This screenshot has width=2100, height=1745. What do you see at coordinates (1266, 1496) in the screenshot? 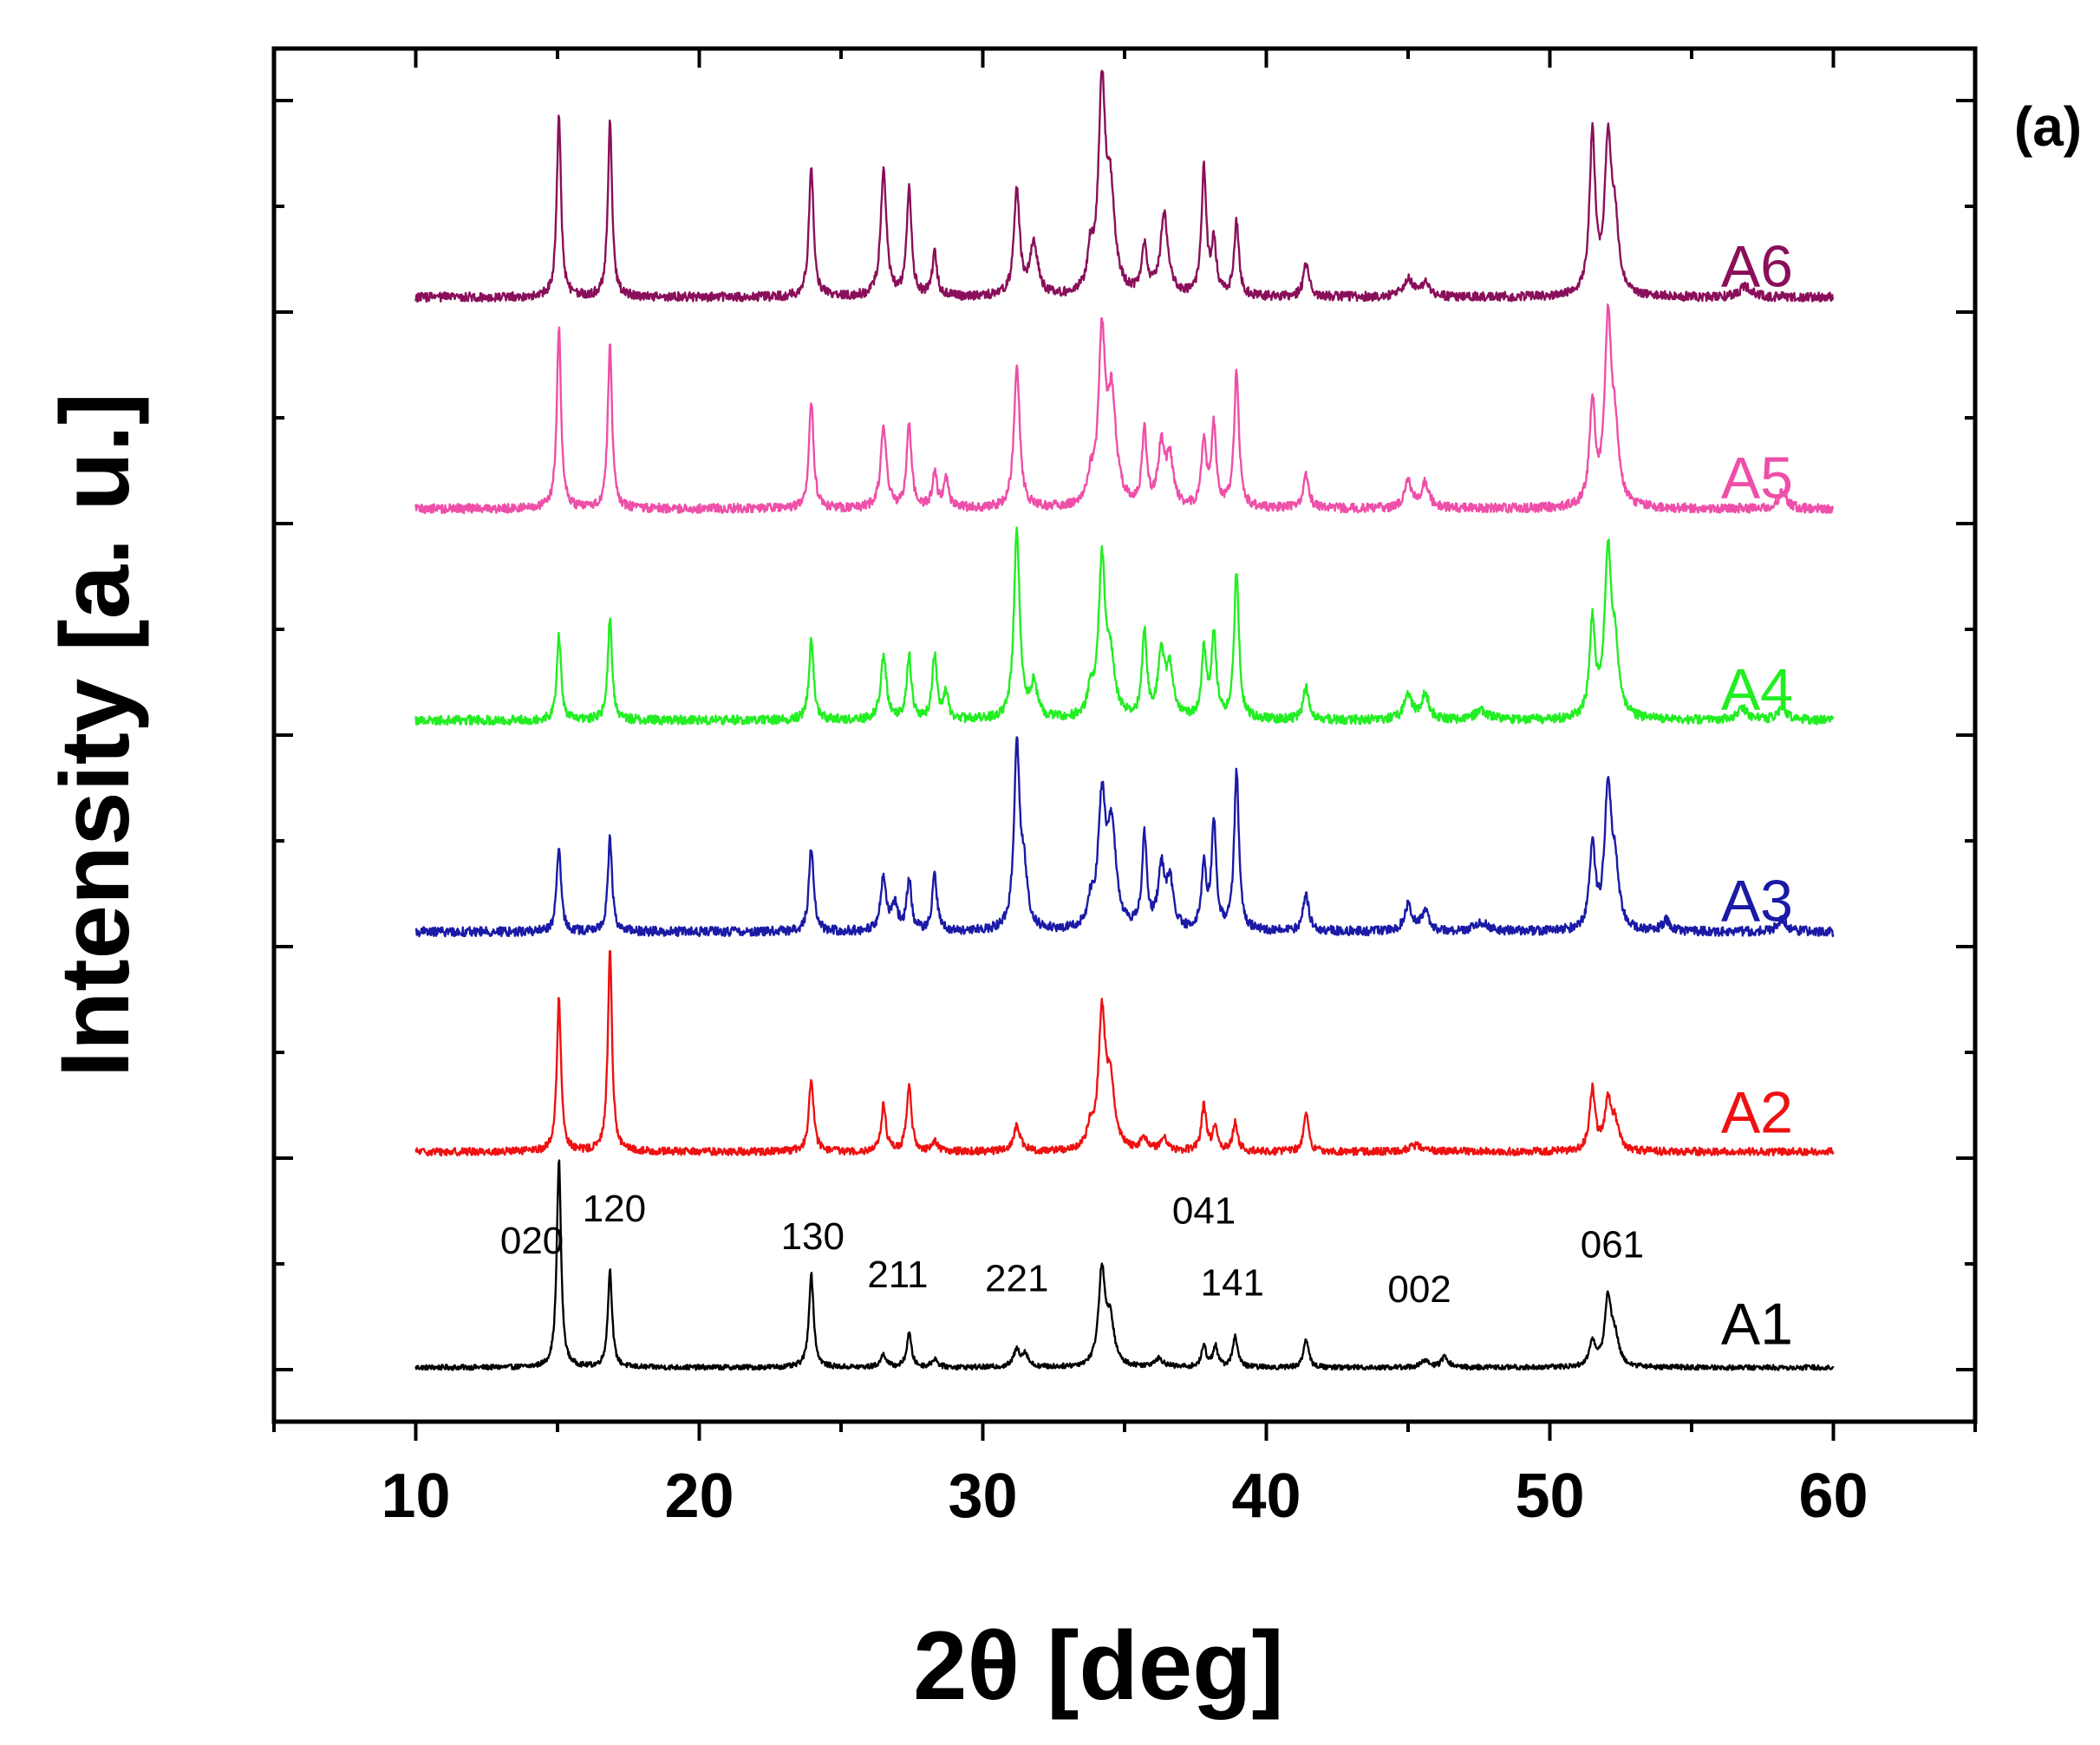
I see `x-tick-label: 40` at bounding box center [1266, 1496].